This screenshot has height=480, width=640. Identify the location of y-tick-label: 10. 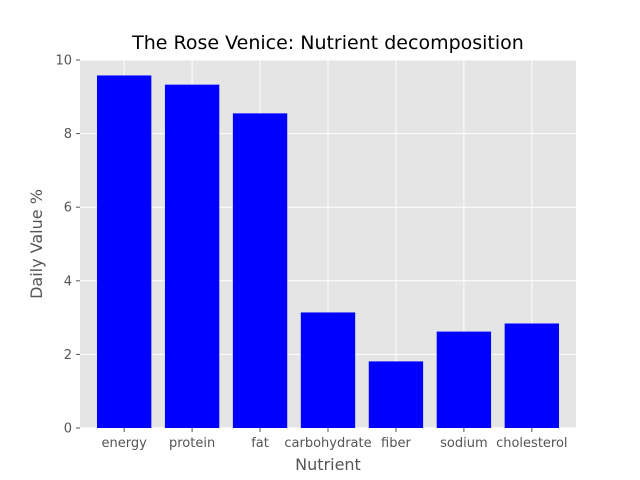
(63, 61).